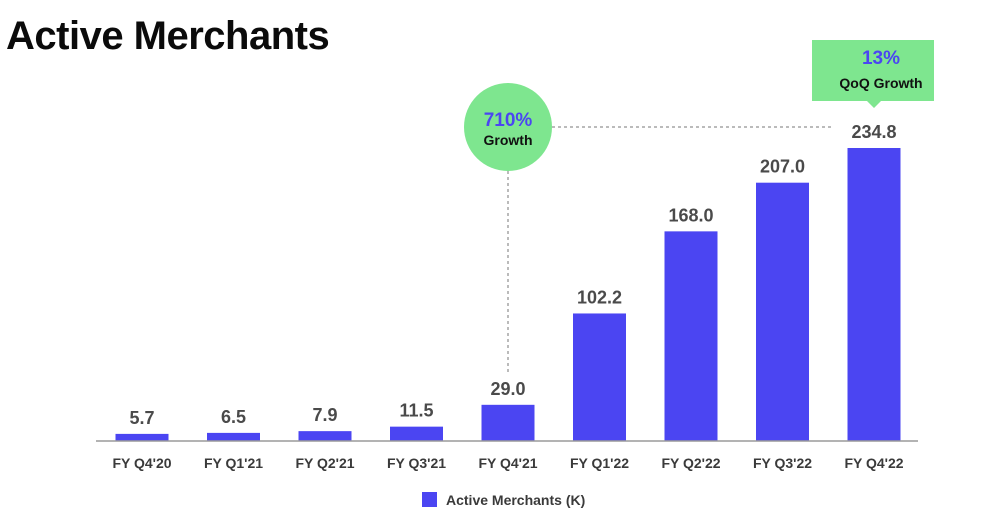 This screenshot has width=999, height=524. I want to click on bar-value-label-6: 168.0, so click(690, 215).